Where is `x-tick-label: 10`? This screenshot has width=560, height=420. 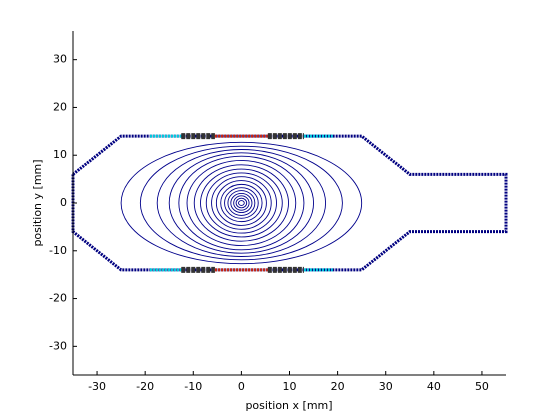
x-tick-label: 10 is located at coordinates (290, 386).